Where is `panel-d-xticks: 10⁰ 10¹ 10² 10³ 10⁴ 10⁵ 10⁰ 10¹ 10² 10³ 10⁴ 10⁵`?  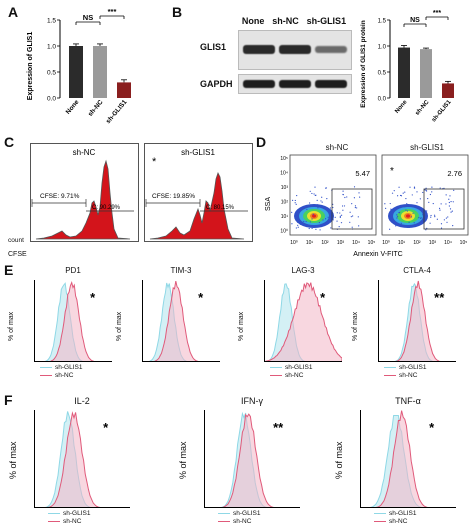
panel-d-xticks: 10⁰ 10¹ 10² 10³ 10⁴ 10⁵ 10⁰ 10¹ 10² 10³ 10⁴ 10⁵ is located at coordinates (378, 243).